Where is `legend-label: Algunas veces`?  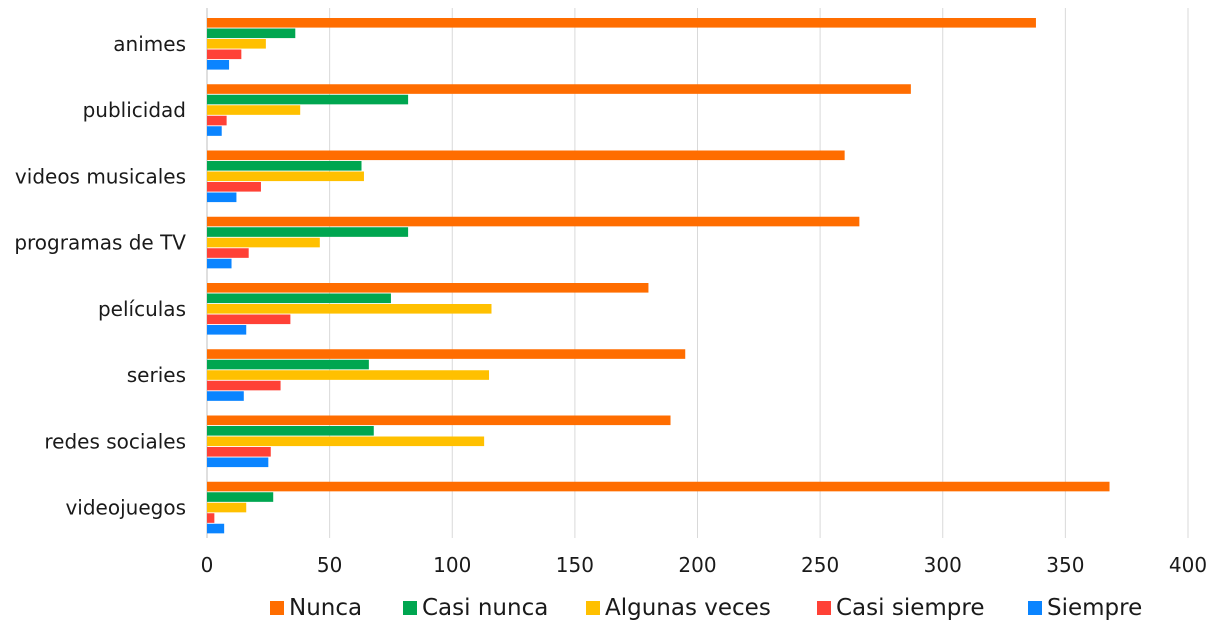 legend-label: Algunas veces is located at coordinates (688, 608).